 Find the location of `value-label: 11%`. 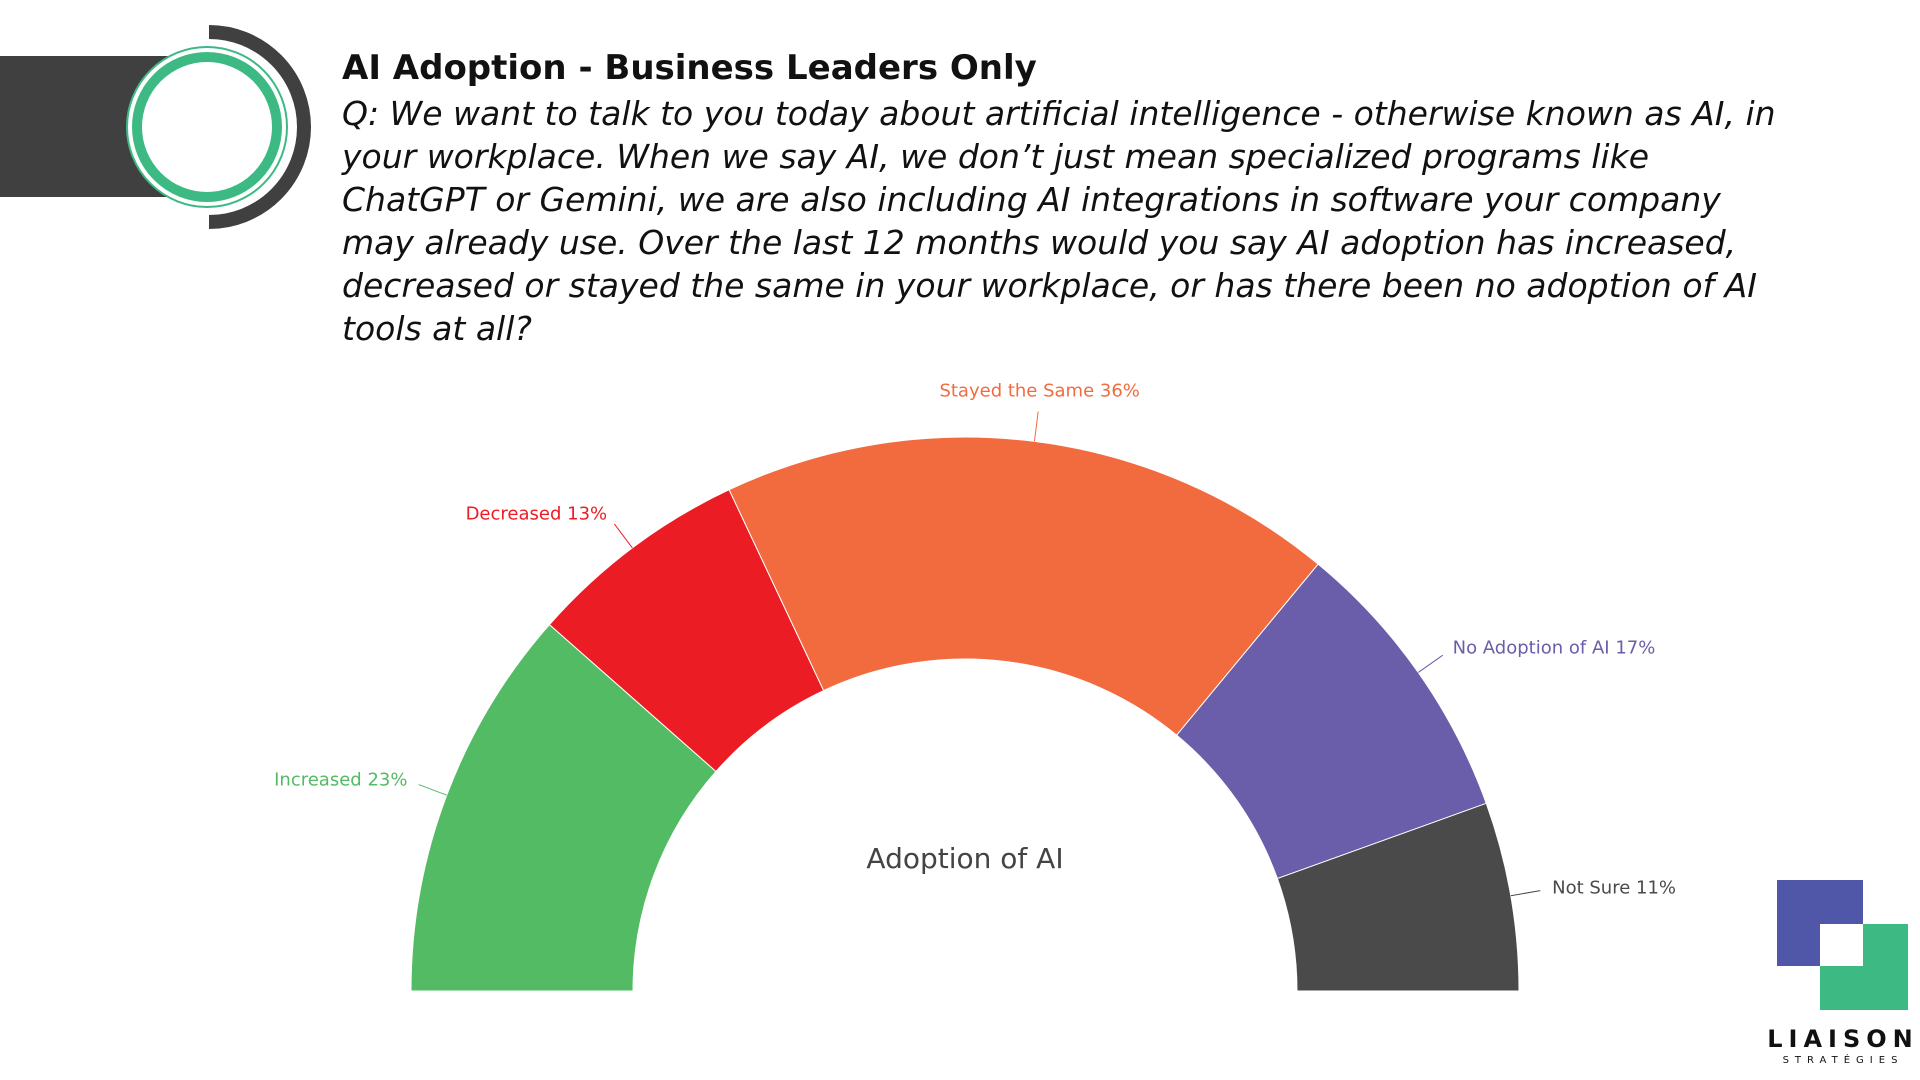

value-label: 11% is located at coordinates (1656, 888).